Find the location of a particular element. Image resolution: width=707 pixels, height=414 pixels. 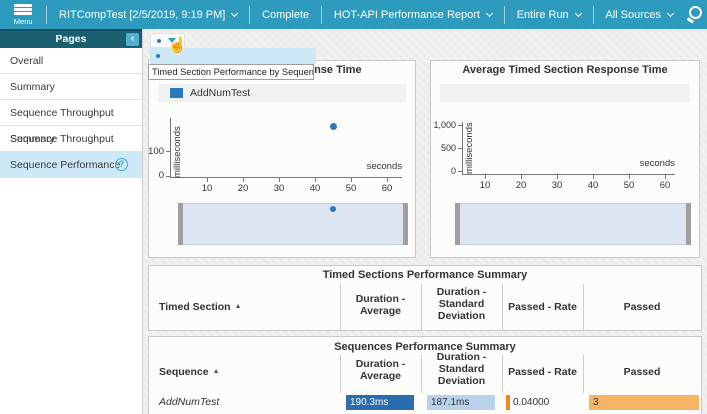

timed-table-title: Timed Sections Performance Summary is located at coordinates (425, 275).